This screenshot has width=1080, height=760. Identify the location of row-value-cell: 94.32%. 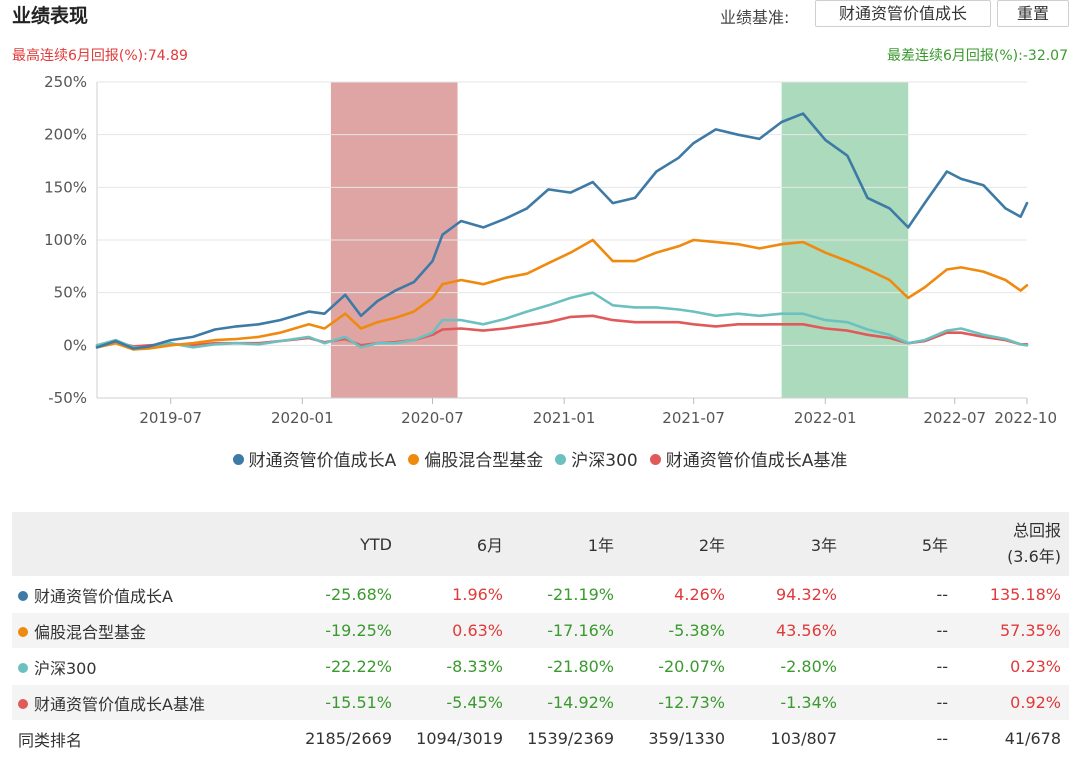
(789, 594).